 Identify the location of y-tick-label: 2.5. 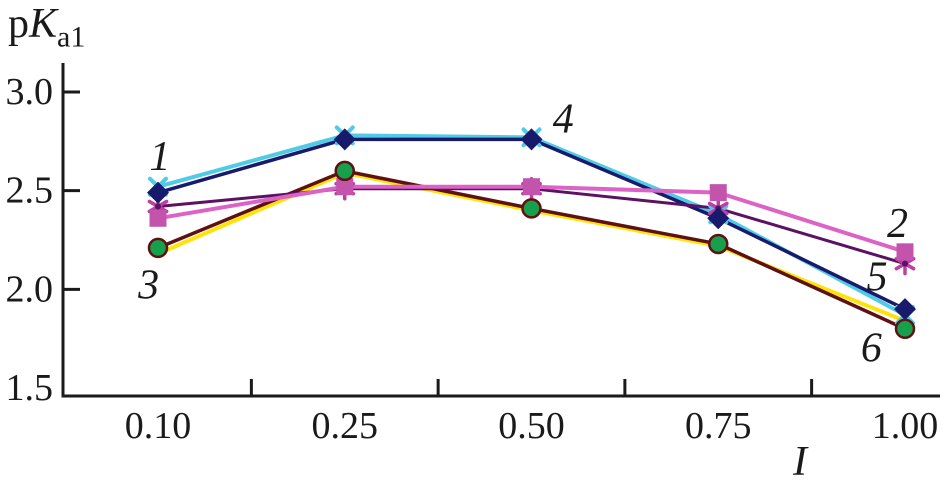
(30, 191).